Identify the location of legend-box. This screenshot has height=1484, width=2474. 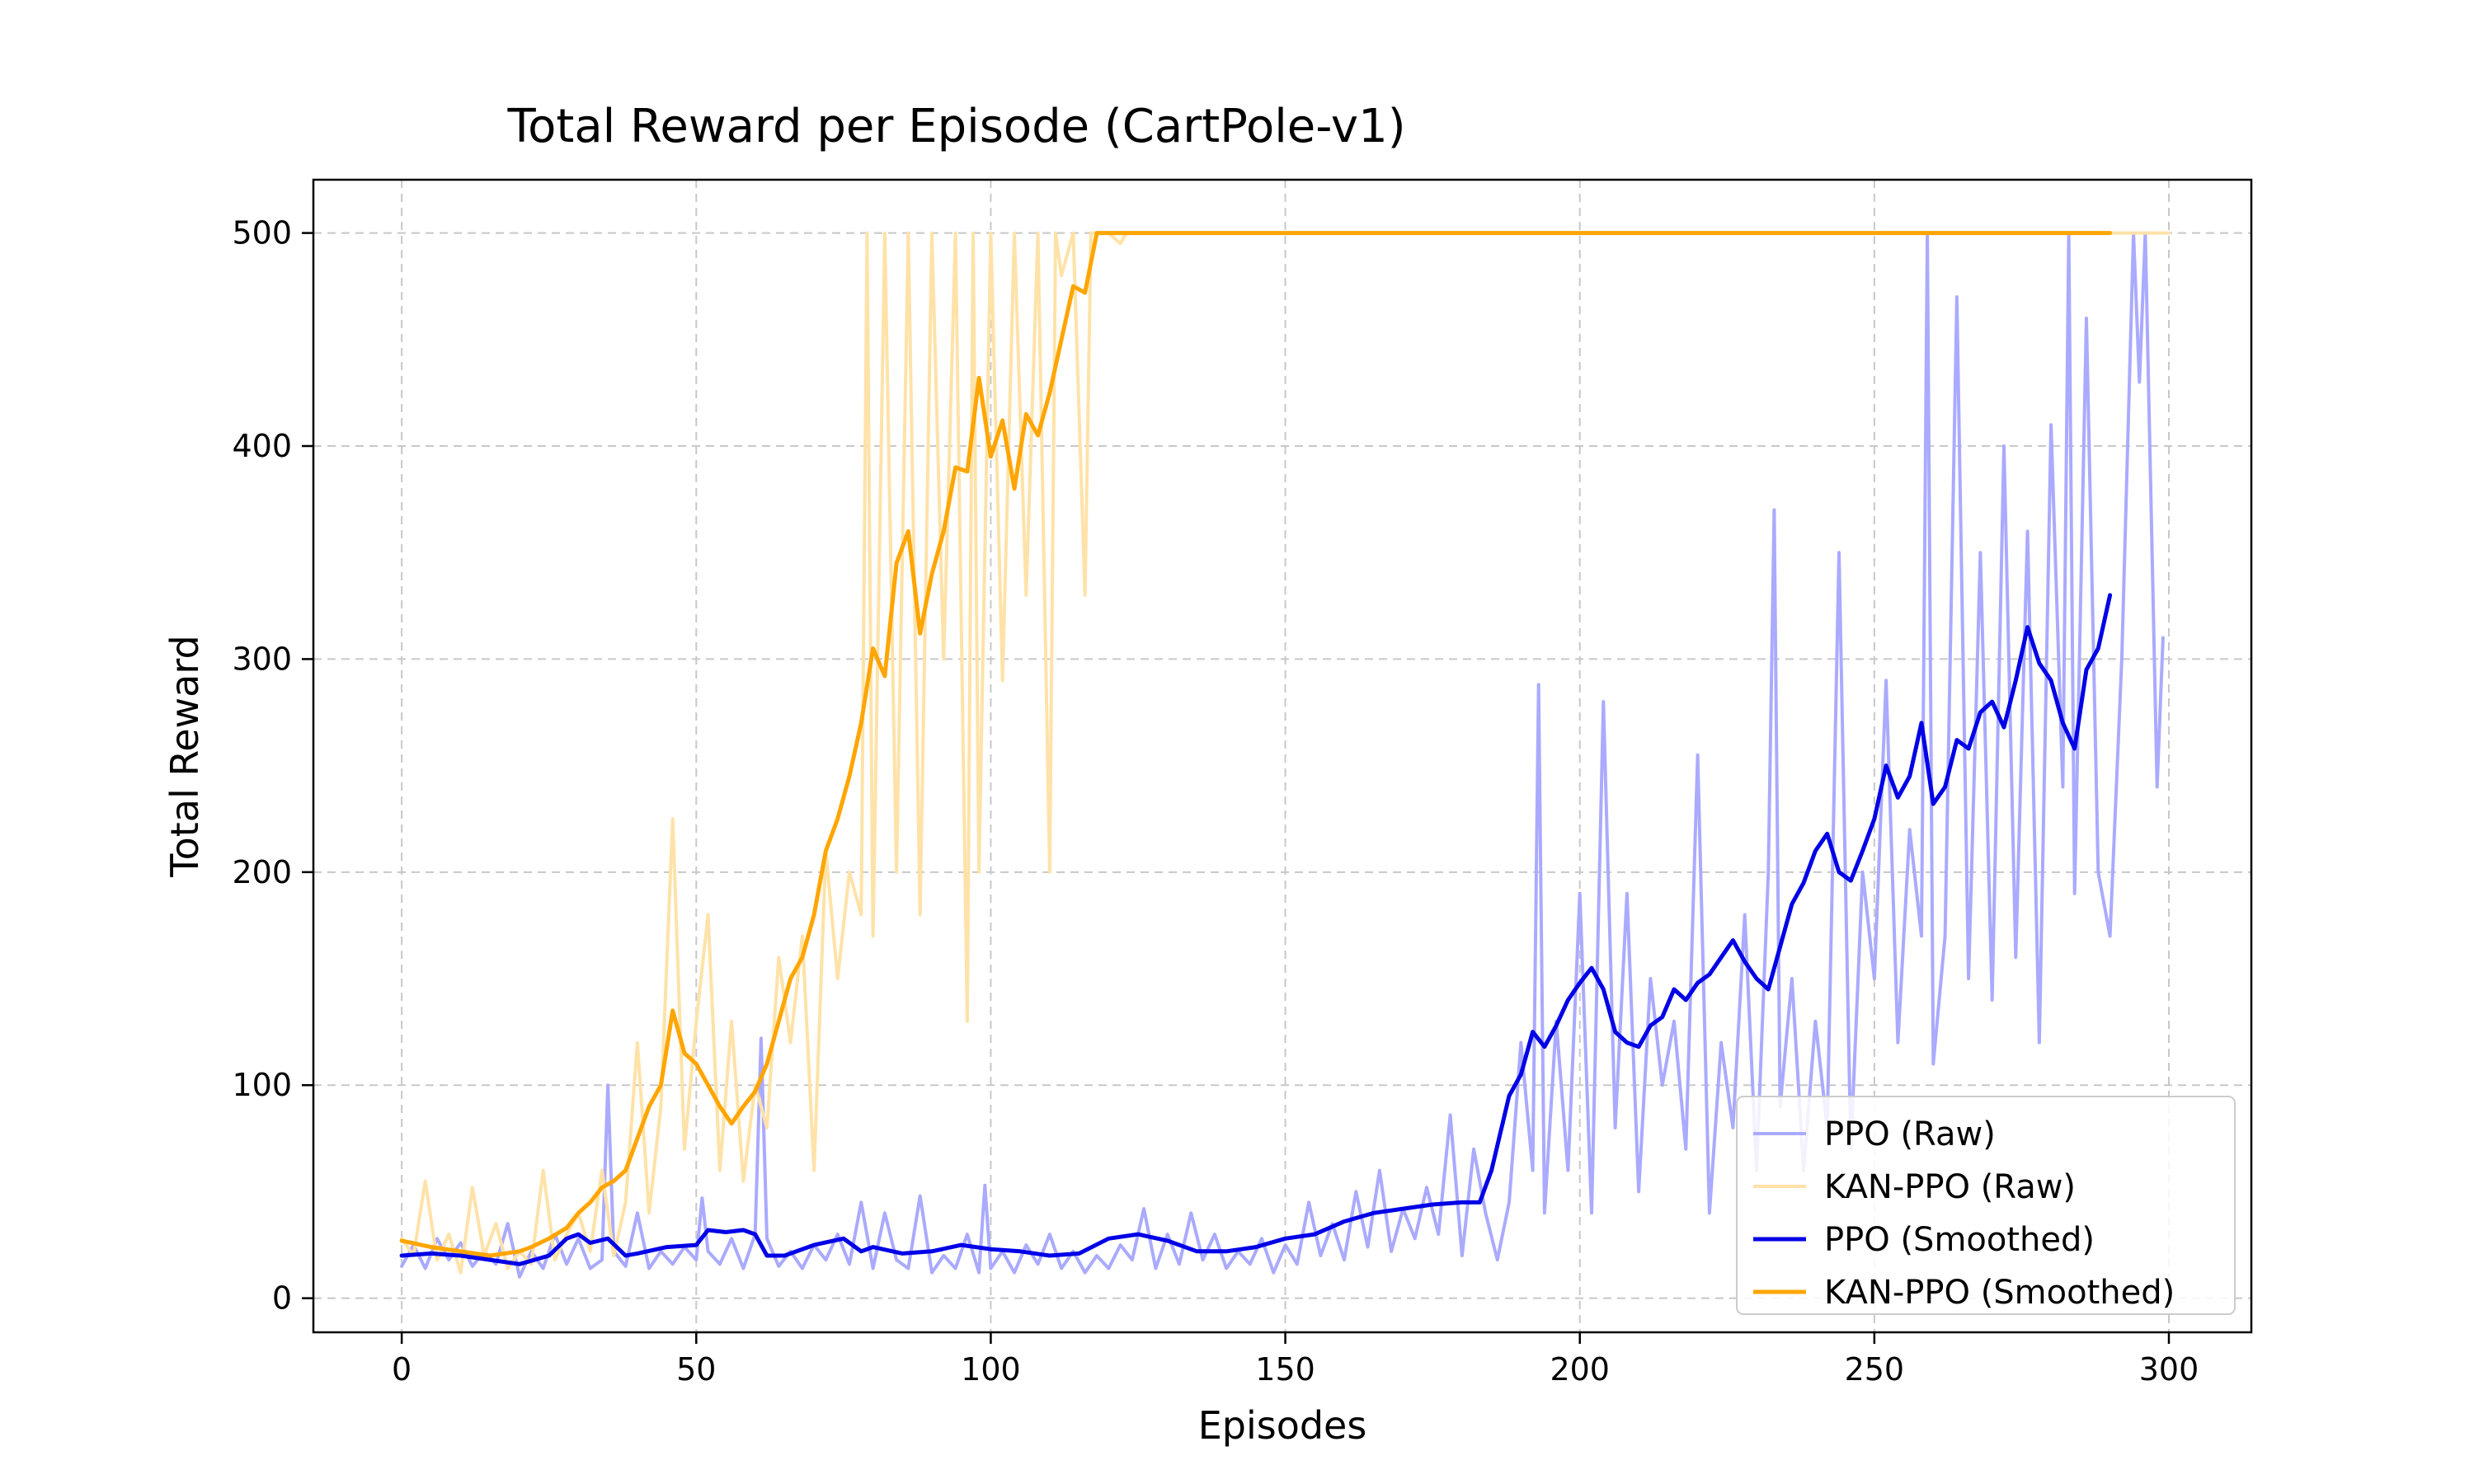
(1986, 1205).